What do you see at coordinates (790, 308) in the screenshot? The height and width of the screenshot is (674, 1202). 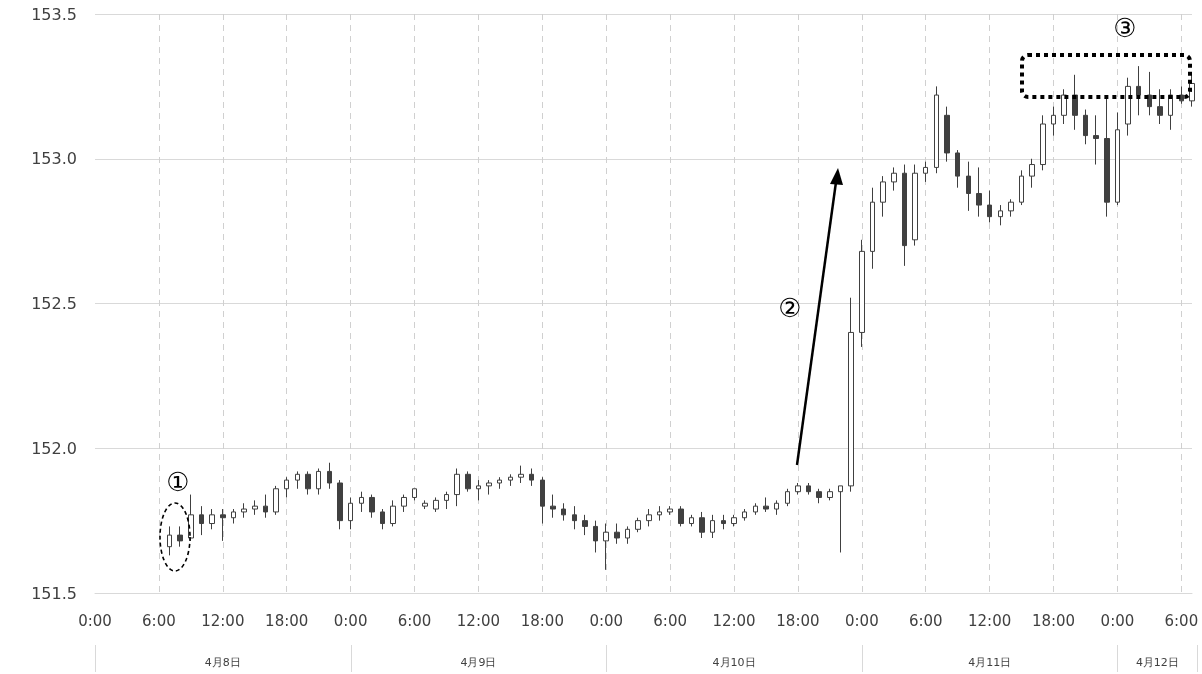 I see `annotation: ②` at bounding box center [790, 308].